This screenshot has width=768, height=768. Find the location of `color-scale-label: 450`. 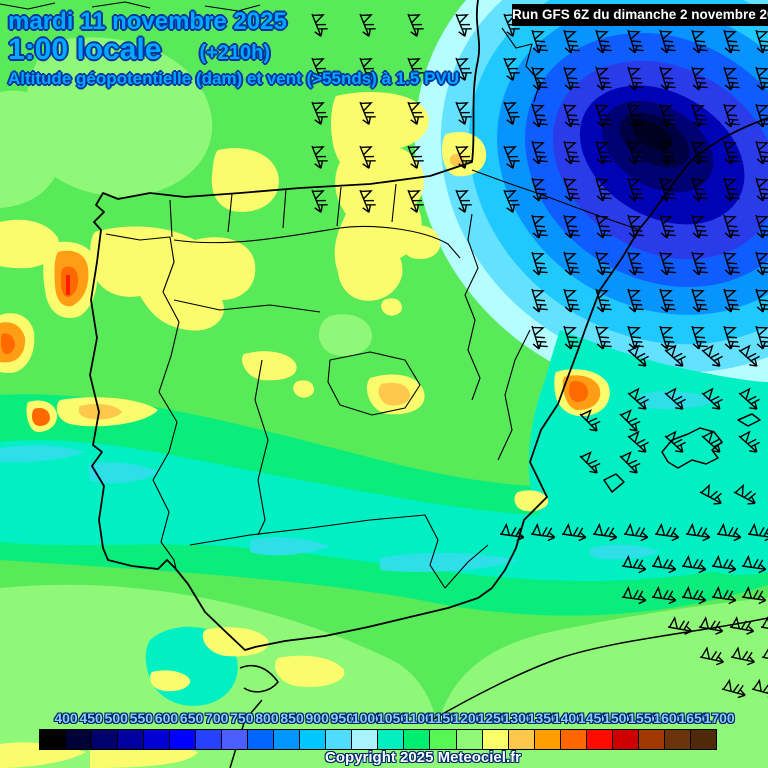

color-scale-label: 450 is located at coordinates (91, 718).